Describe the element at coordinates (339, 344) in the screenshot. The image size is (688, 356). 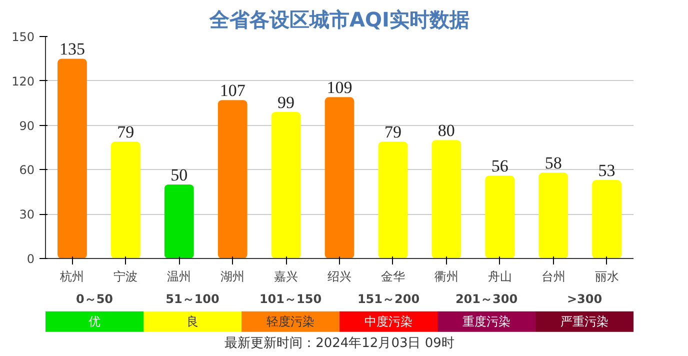
I see `text: 最新更新时间：2024年12月03日 09时` at that location.